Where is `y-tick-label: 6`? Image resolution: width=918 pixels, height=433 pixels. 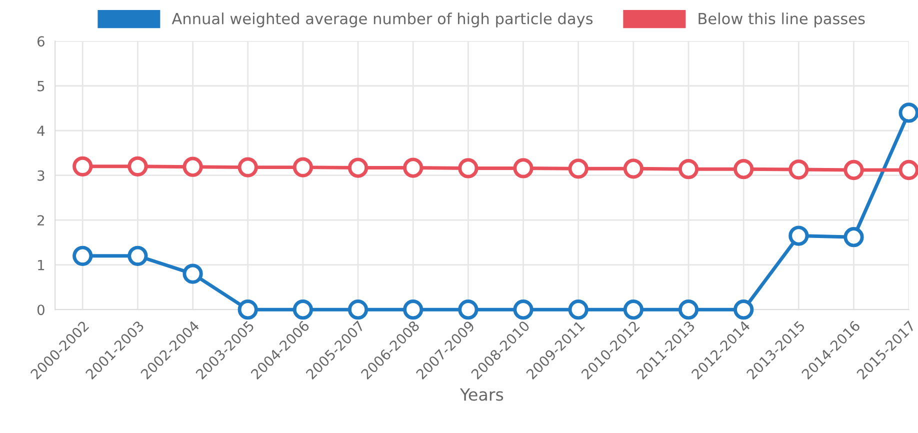 y-tick-label: 6 is located at coordinates (40, 41).